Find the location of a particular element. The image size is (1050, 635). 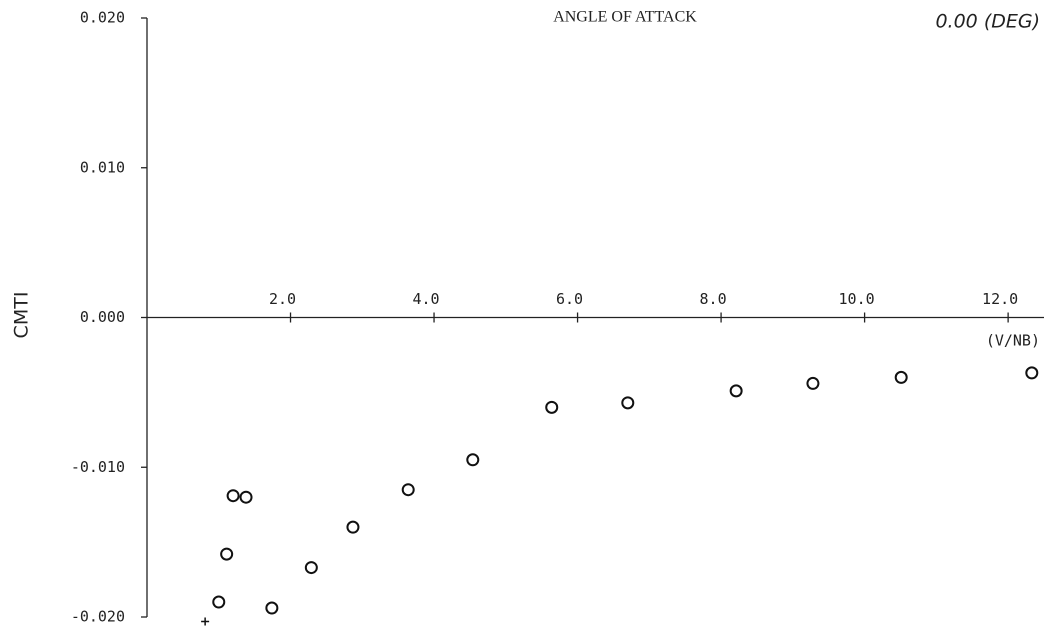

y-tick-label: 0.020 is located at coordinates (102, 18).